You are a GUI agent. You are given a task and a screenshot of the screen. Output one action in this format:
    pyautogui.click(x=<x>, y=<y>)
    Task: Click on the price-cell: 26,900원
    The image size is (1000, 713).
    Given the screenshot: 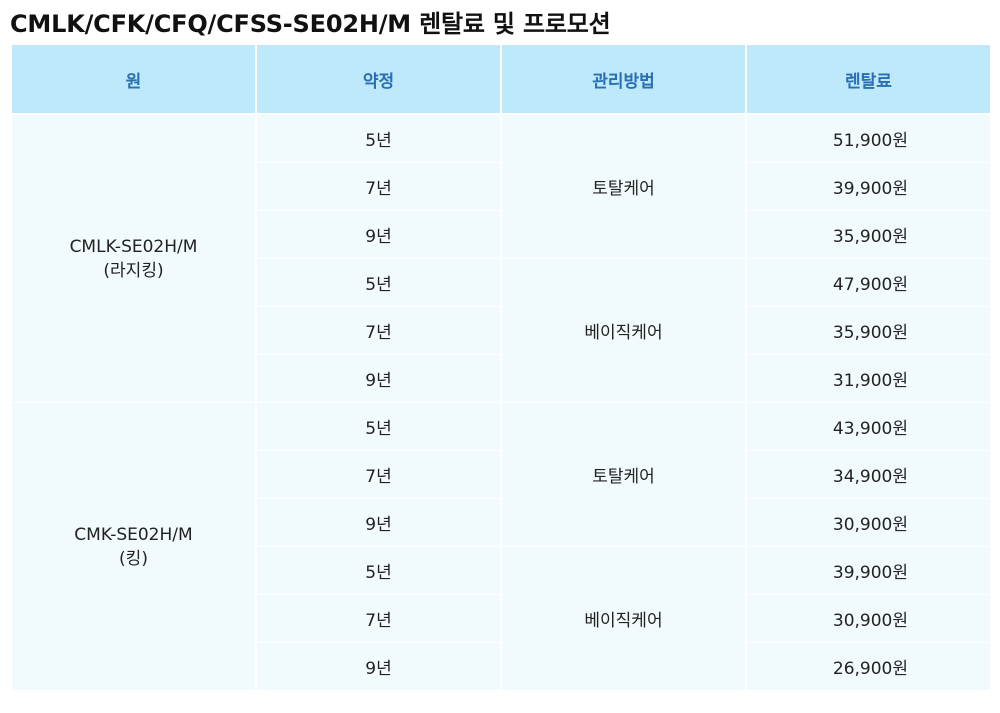 What is the action you would take?
    pyautogui.click(x=868, y=666)
    